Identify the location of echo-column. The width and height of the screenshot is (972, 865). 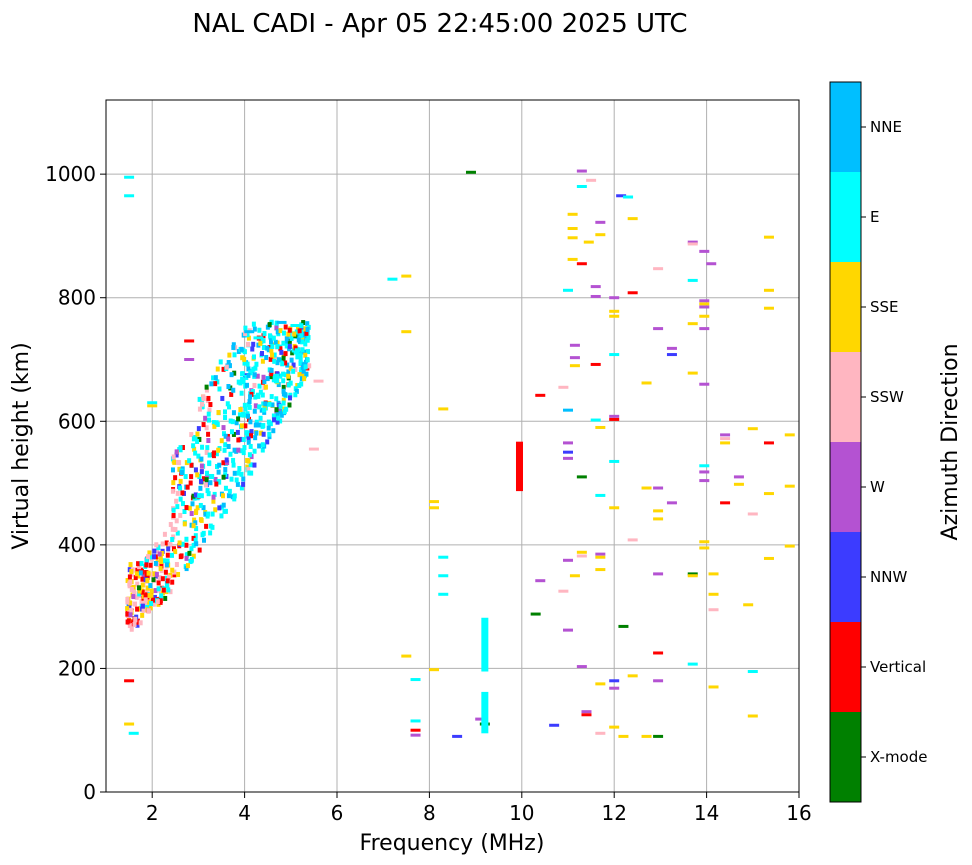
(485, 644).